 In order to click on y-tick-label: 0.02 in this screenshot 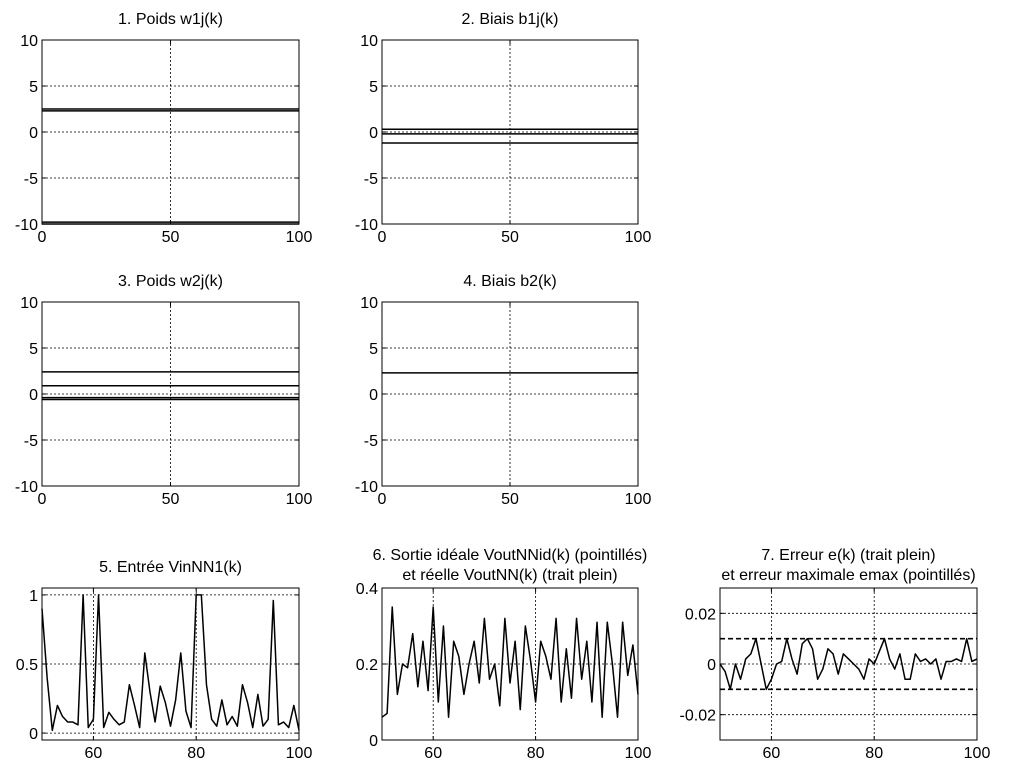, I will do `click(700, 614)`.